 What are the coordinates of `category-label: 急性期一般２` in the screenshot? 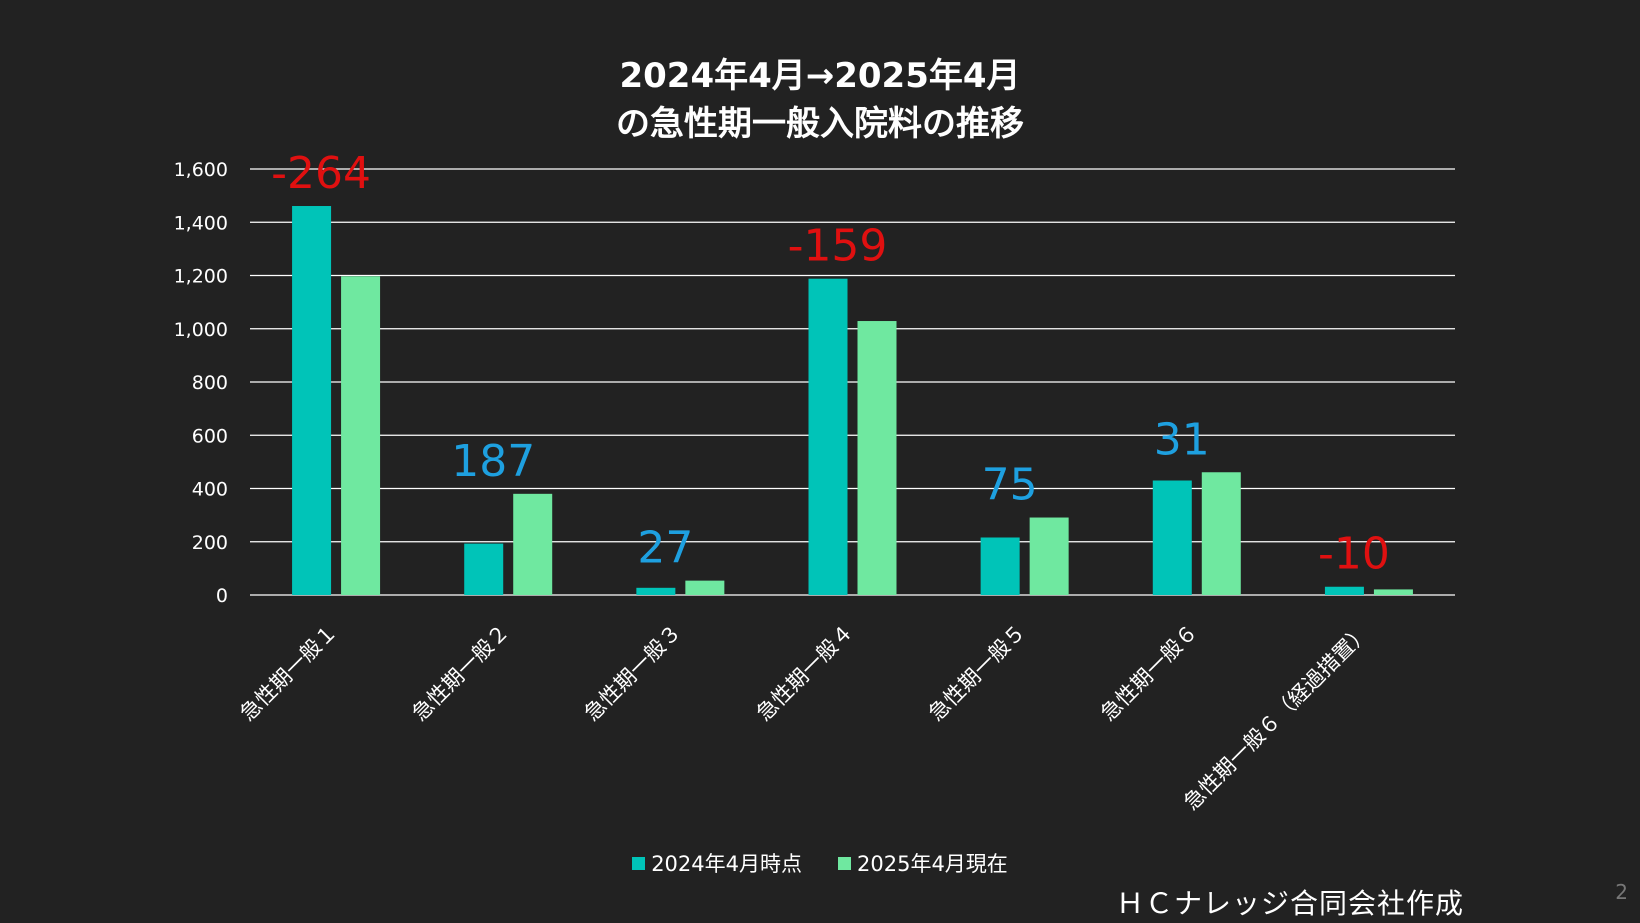 It's located at (461, 673).